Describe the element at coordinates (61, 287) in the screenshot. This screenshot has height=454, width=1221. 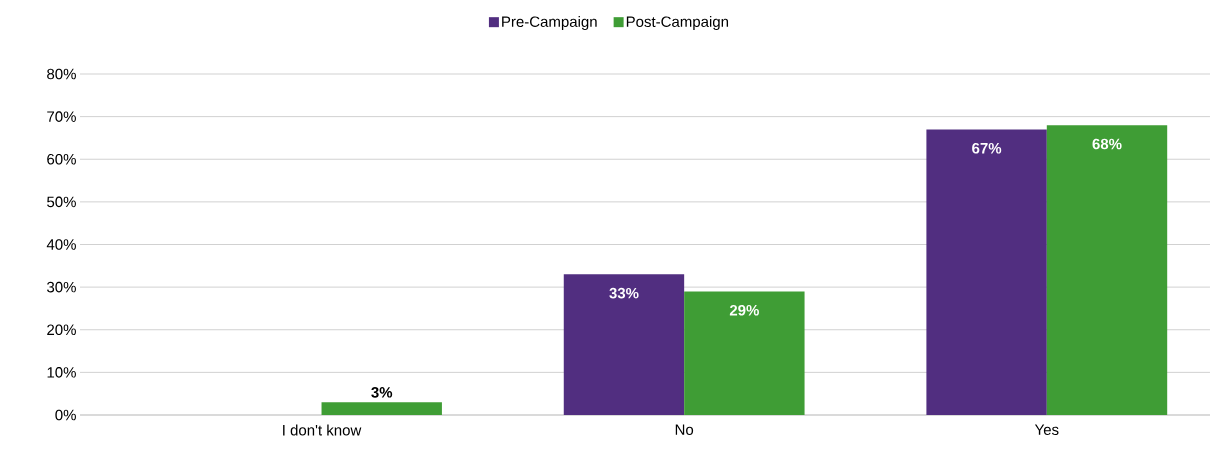
I see `y-tick-label: 30%` at that location.